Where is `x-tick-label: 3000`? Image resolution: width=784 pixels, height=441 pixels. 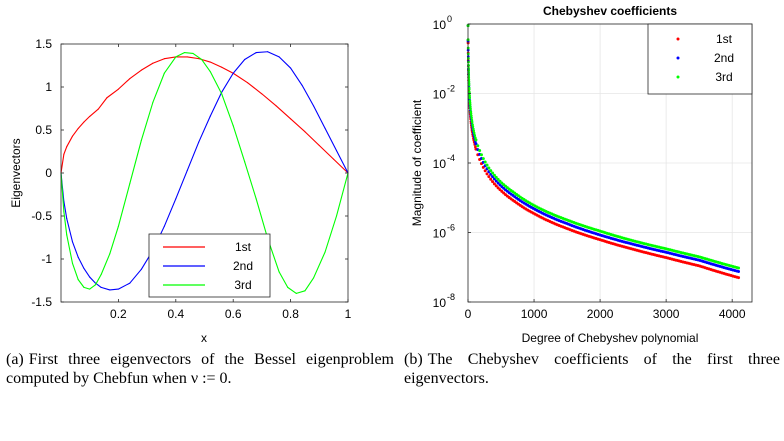 x-tick-label: 3000 is located at coordinates (666, 314).